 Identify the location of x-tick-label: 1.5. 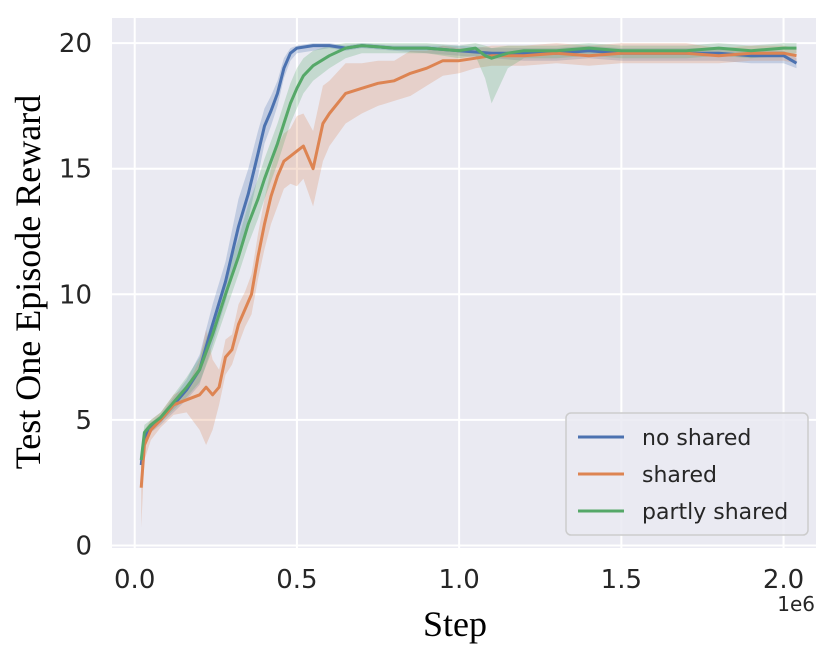
(621, 580).